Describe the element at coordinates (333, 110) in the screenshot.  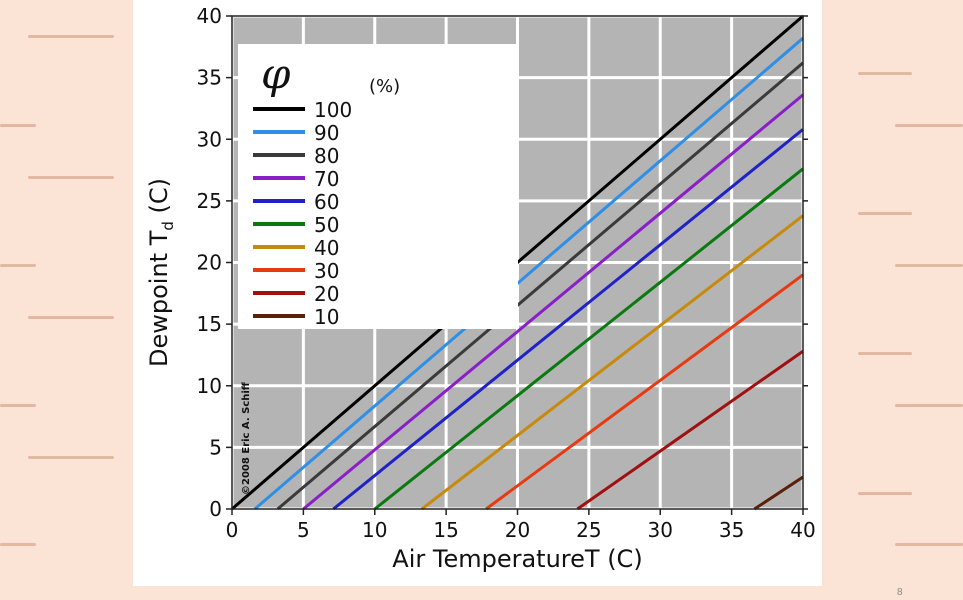
I see `legend-label: 100` at that location.